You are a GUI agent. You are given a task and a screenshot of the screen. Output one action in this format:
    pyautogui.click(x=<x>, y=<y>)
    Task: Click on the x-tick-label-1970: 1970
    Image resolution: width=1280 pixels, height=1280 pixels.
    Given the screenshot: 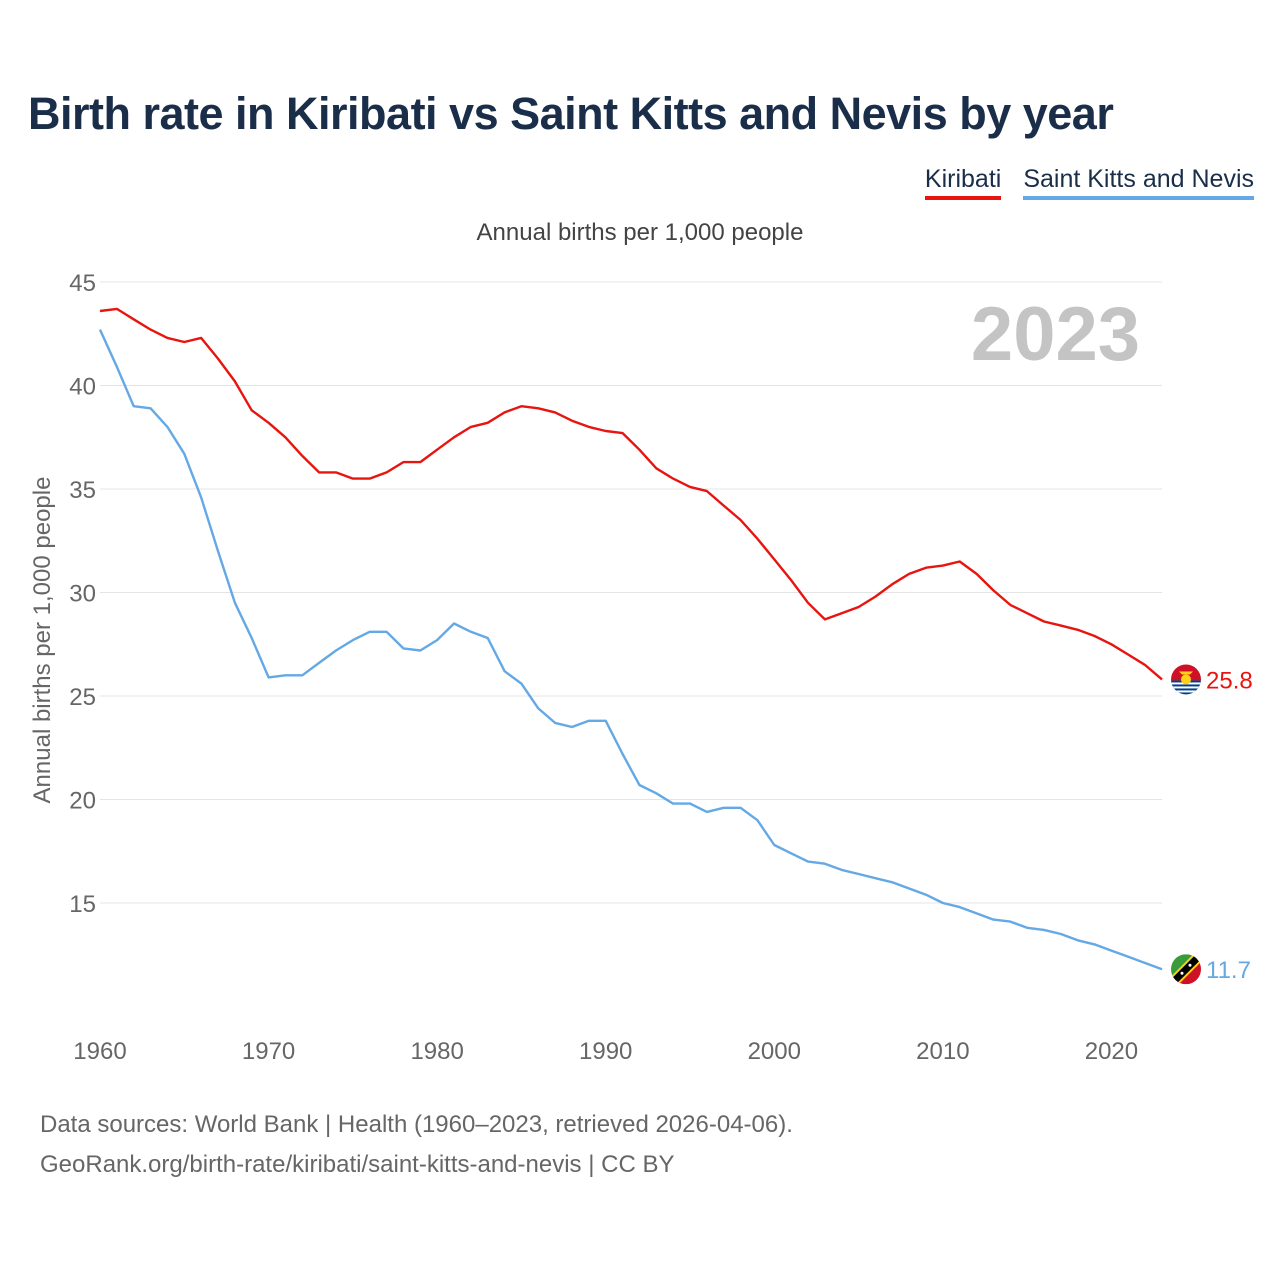 What is the action you would take?
    pyautogui.click(x=268, y=1051)
    